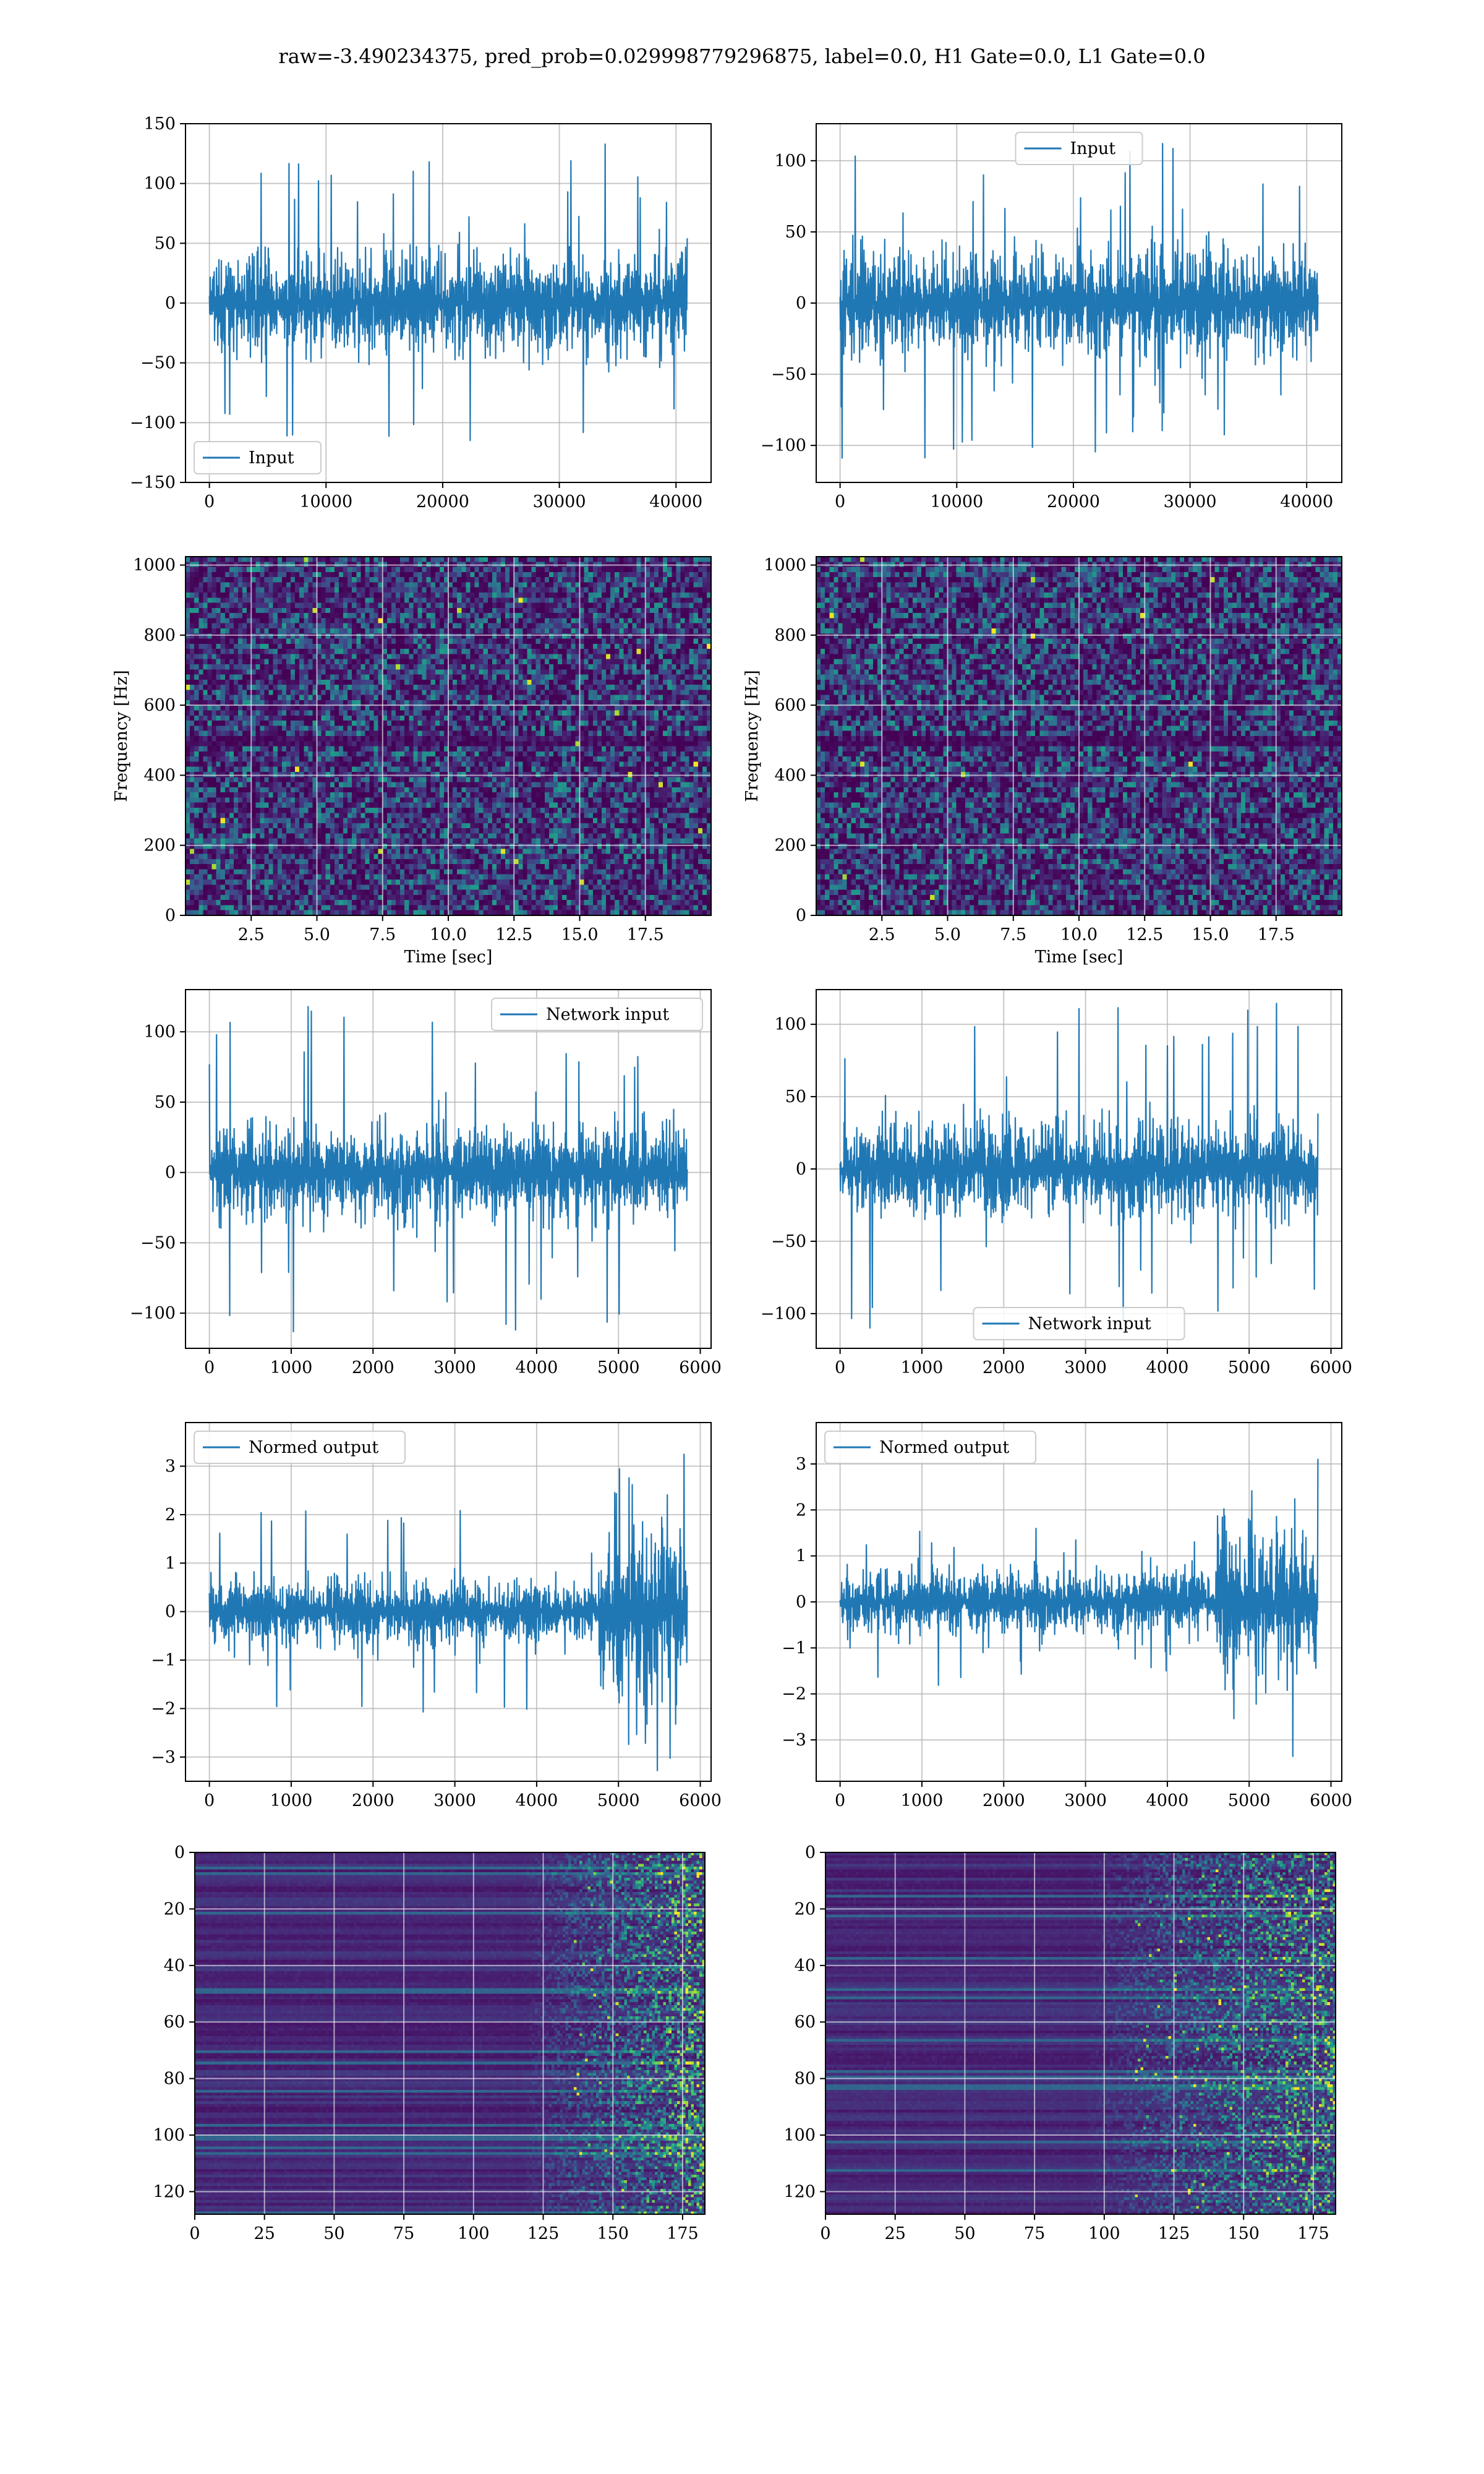  What do you see at coordinates (153, 482) in the screenshot?
I see `y-tick-label: −150` at bounding box center [153, 482].